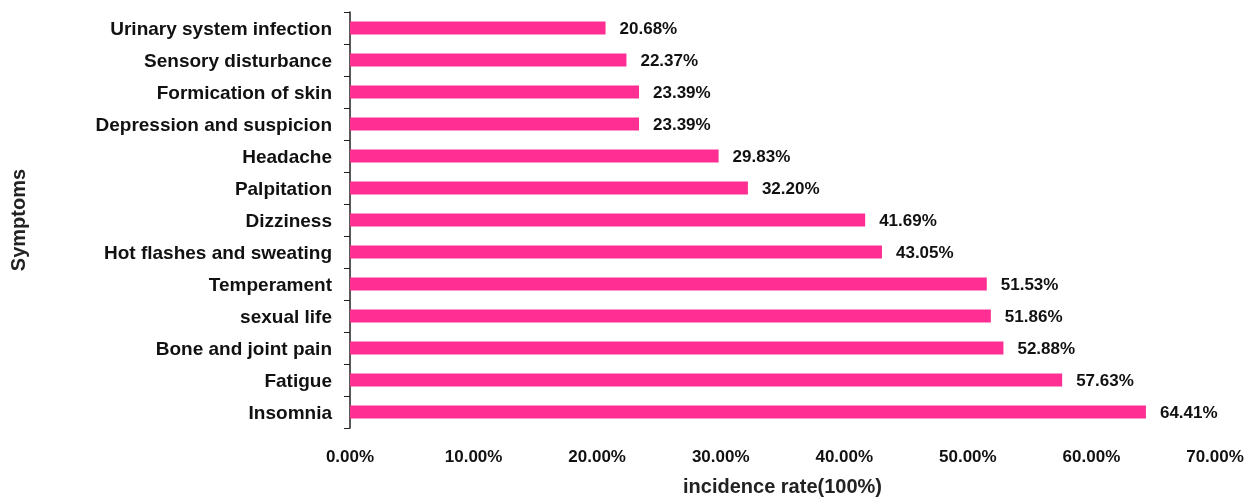  Describe the element at coordinates (350, 456) in the screenshot. I see `x-tick-label: 0.00%` at that location.